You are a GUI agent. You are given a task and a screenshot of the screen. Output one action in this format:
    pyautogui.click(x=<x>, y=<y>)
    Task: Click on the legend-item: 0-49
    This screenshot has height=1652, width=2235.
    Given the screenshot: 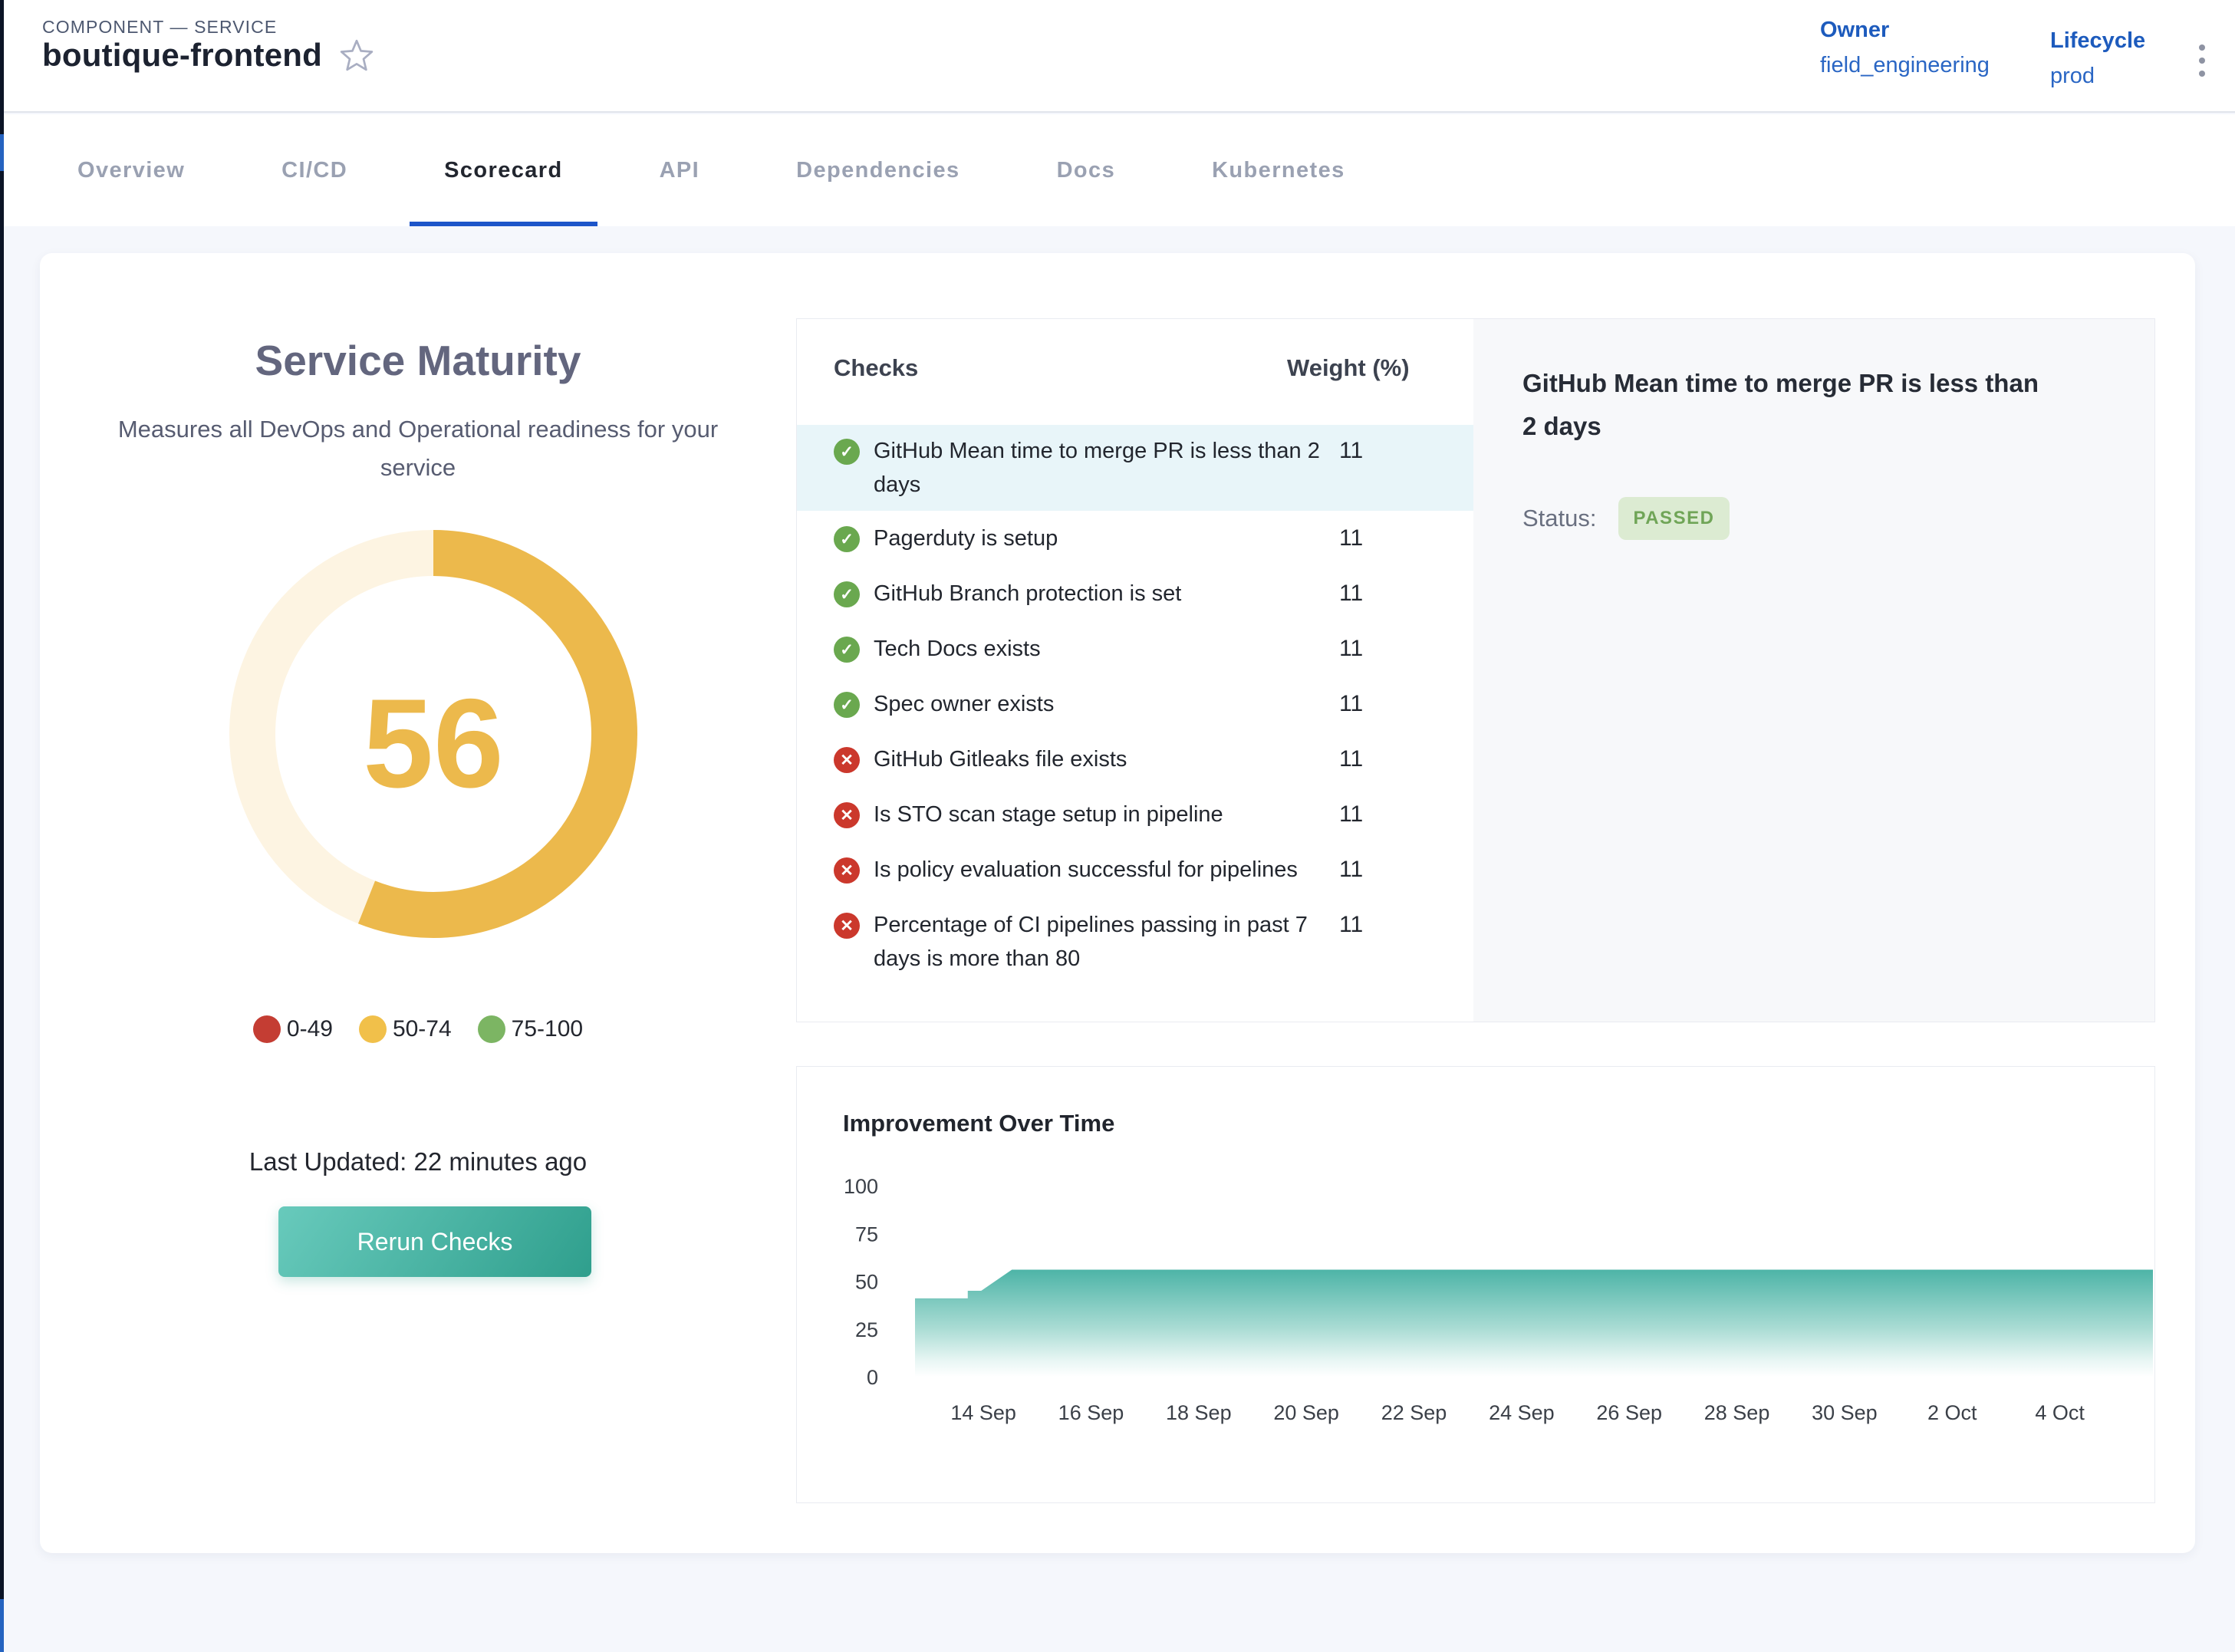 What is the action you would take?
    pyautogui.click(x=292, y=1029)
    